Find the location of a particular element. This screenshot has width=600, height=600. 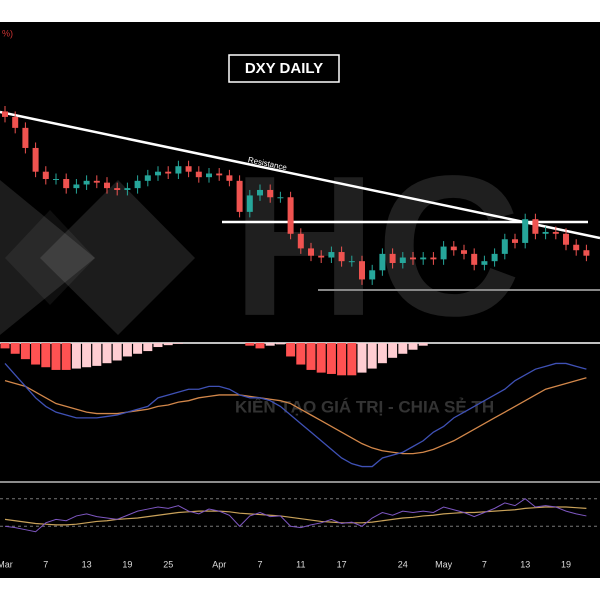

x-tick-label: 17 is located at coordinates (342, 564).